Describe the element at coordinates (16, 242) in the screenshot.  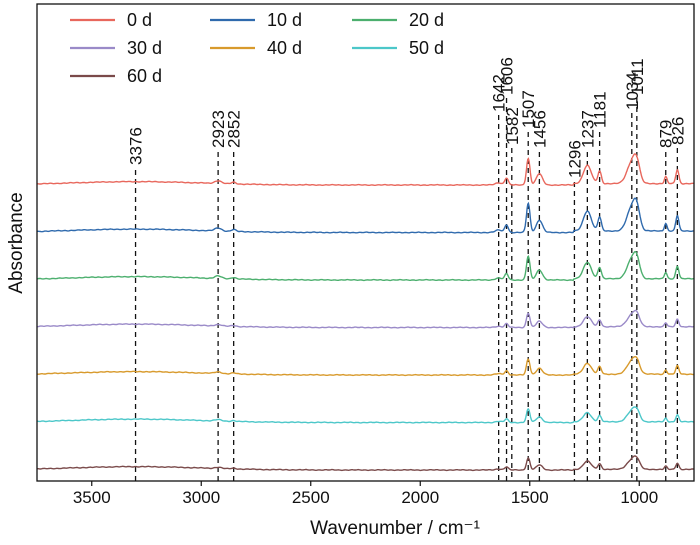
I see `y-axis-title: Absorbance` at that location.